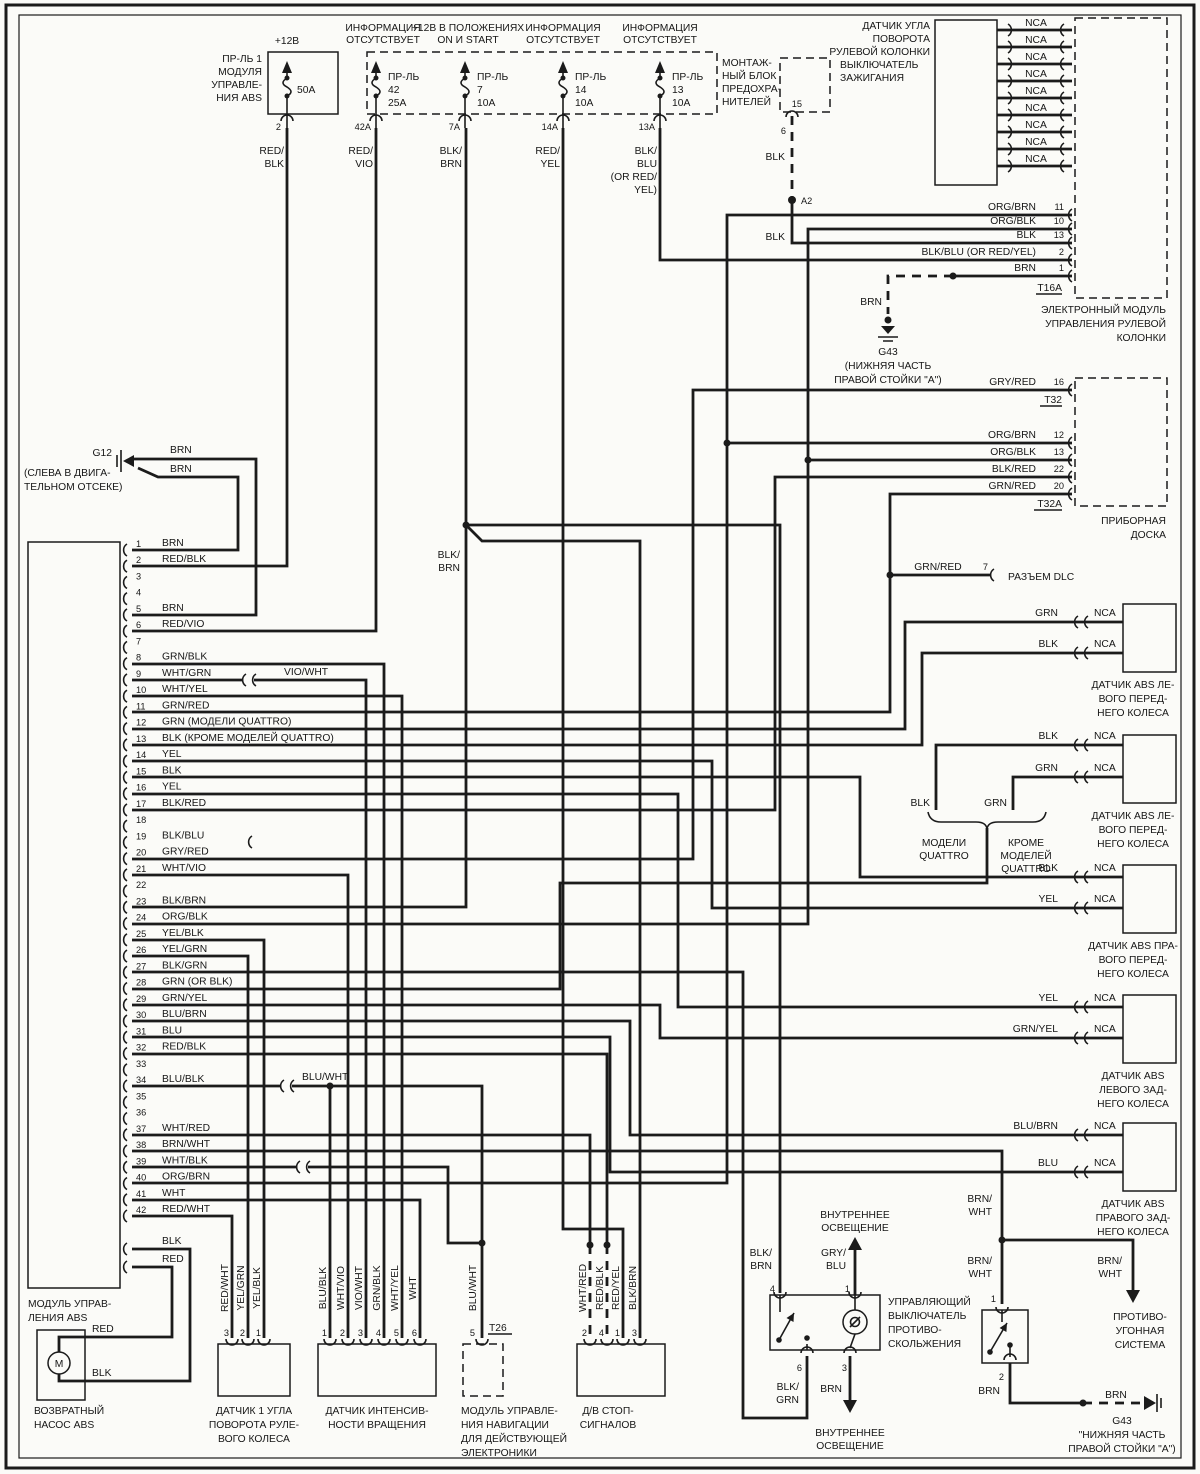 The width and height of the screenshot is (1200, 1474). I want to click on module-pin-row: 7, so click(131, 645).